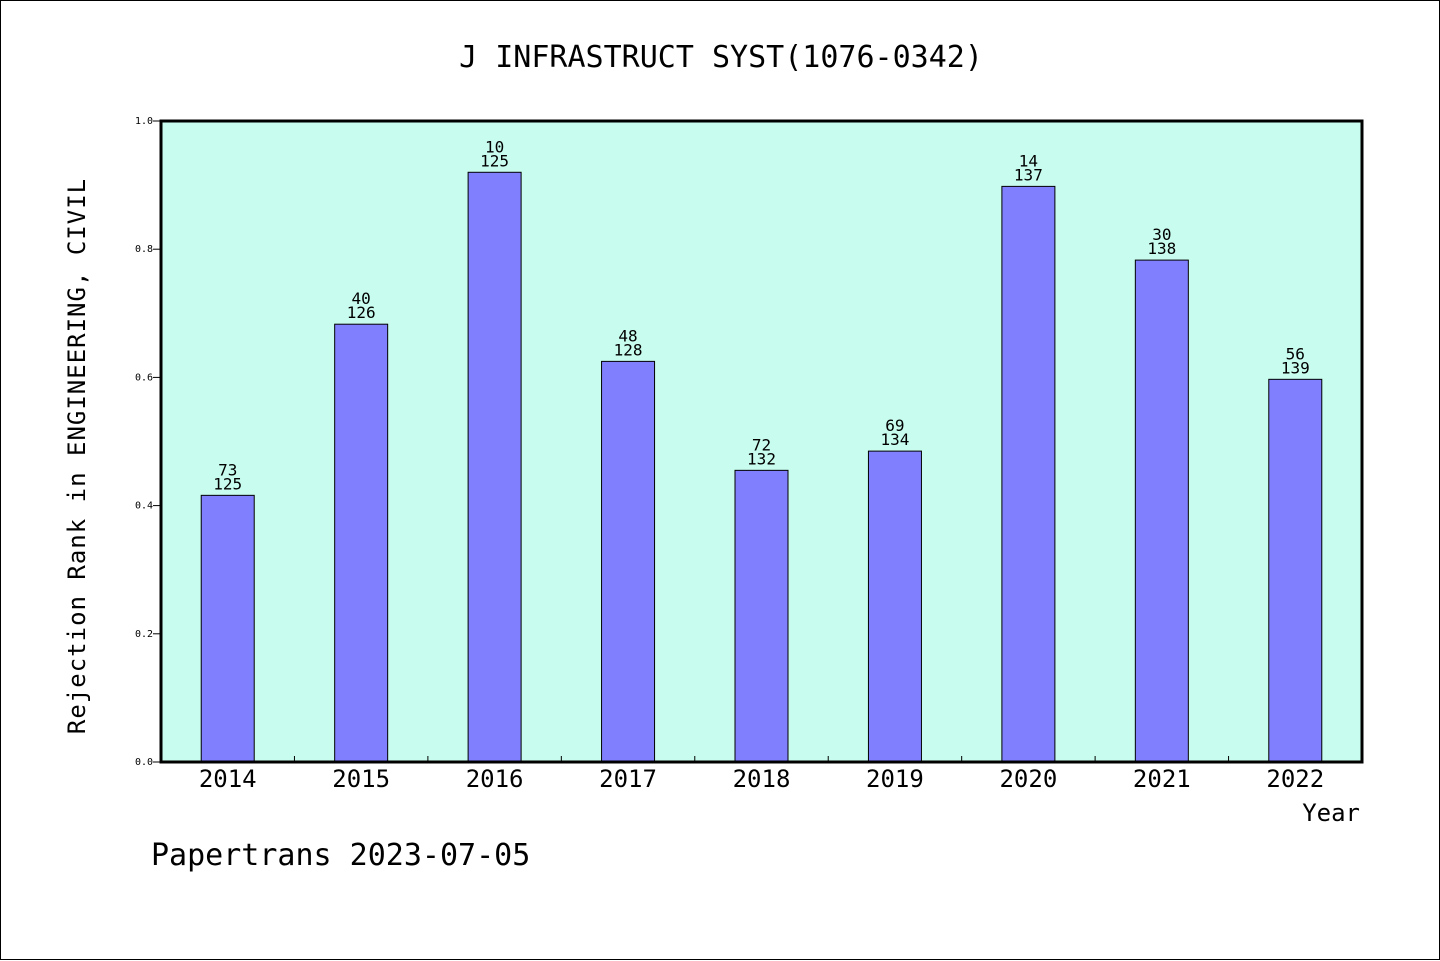 The width and height of the screenshot is (1440, 961). I want to click on bar-rank-label: 30, so click(1161, 234).